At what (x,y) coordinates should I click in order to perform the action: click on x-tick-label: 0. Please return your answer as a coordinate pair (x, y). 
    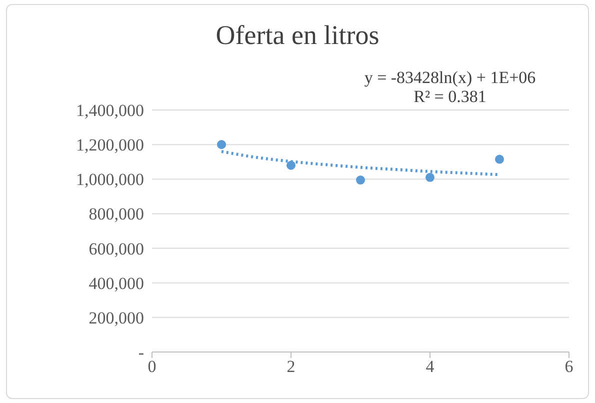
    Looking at the image, I should click on (152, 366).